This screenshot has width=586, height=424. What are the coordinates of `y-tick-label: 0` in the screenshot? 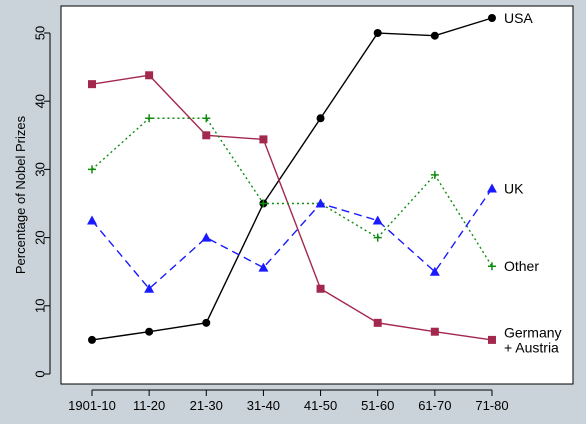 It's located at (40, 373).